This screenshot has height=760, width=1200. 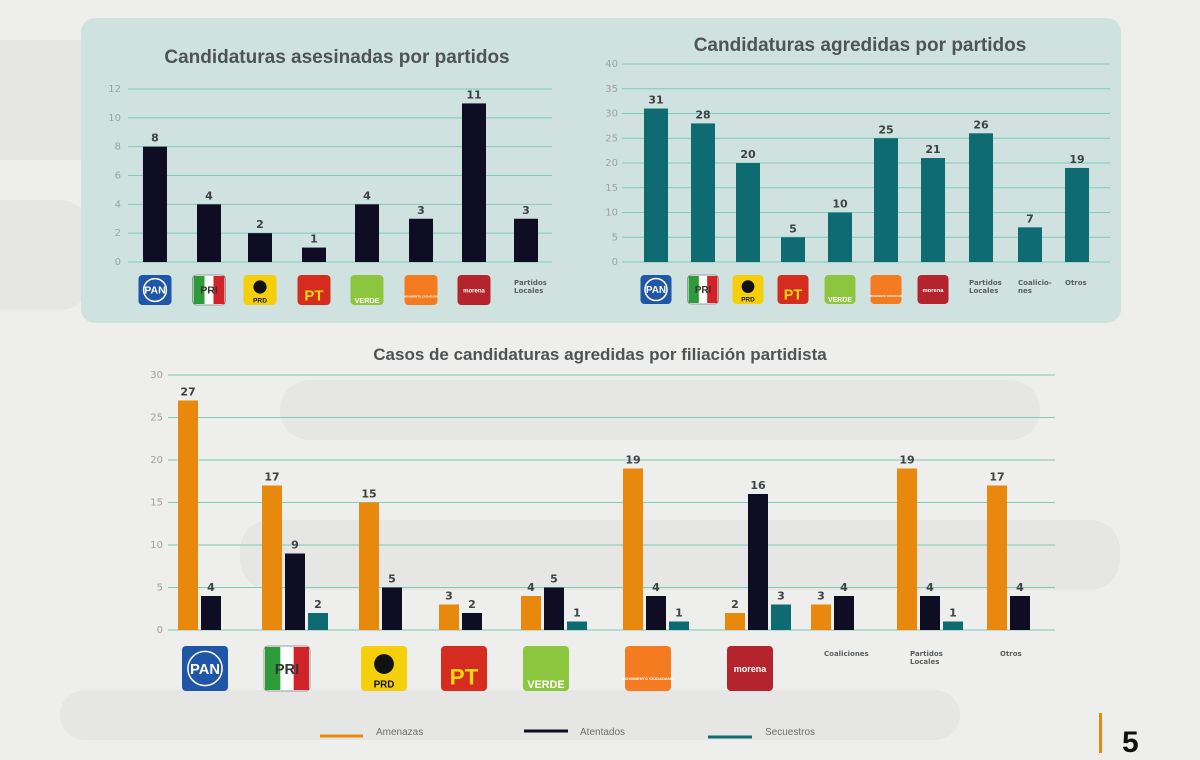 I want to click on bar-otros-amenazas, so click(x=997, y=557).